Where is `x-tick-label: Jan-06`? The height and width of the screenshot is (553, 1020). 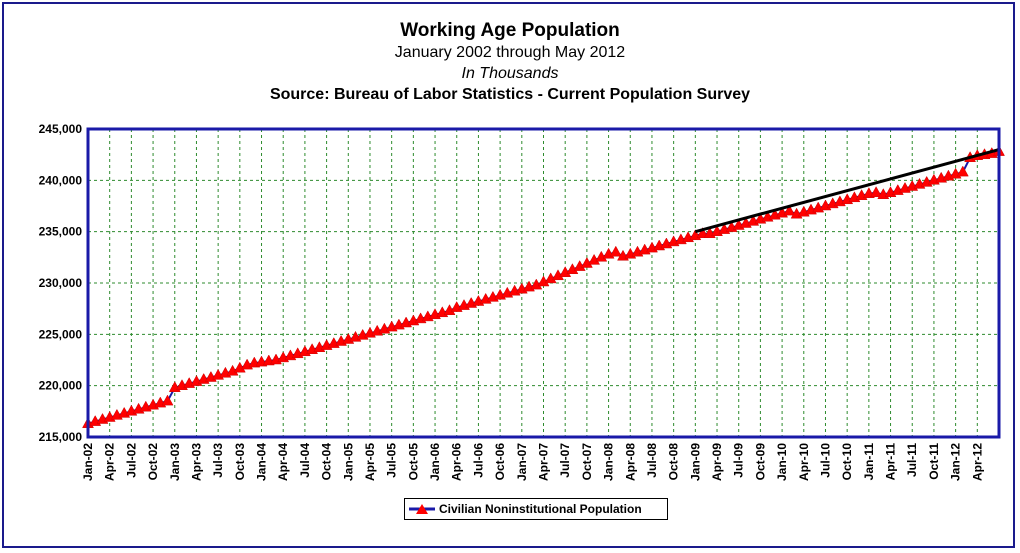
x-tick-label: Jan-06 is located at coordinates (435, 462).